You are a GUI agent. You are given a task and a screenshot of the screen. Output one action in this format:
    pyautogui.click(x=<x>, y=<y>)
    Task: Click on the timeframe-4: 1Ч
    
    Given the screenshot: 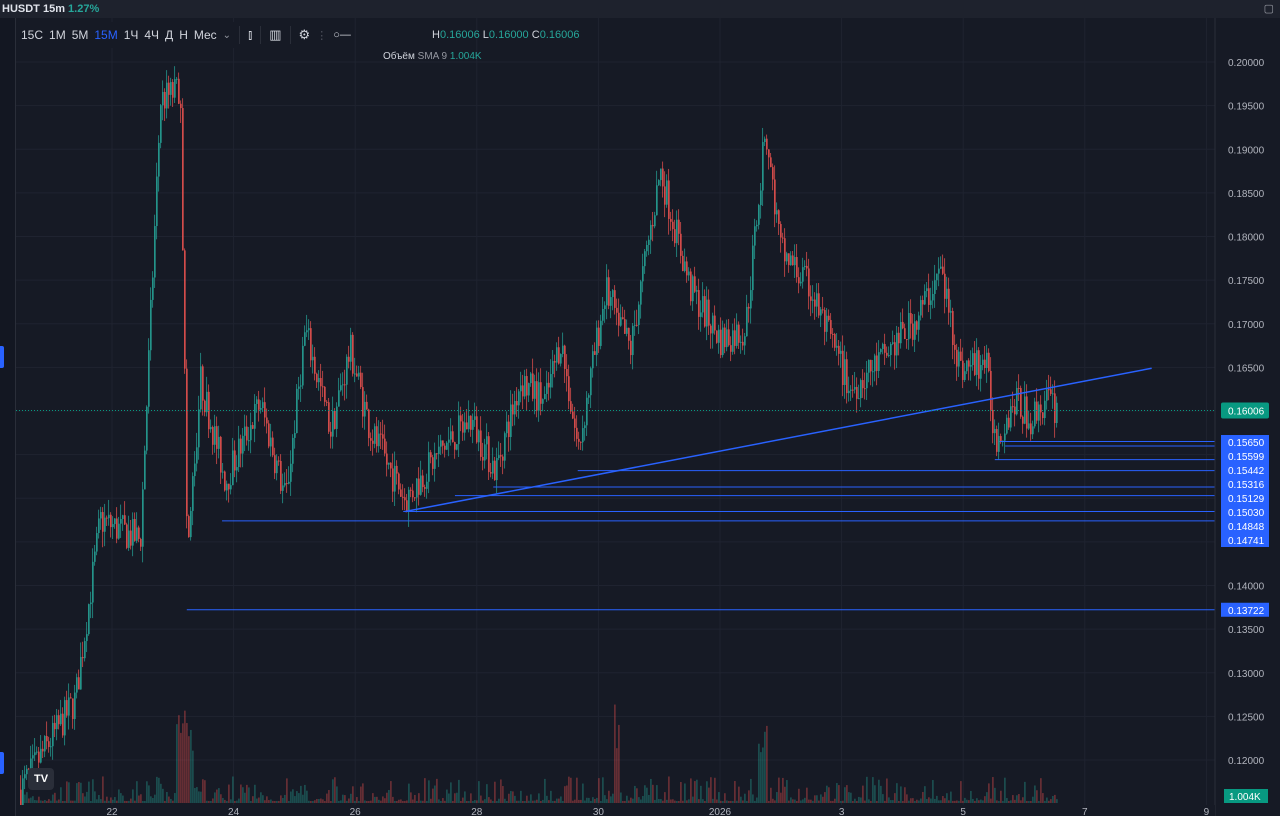 What is the action you would take?
    pyautogui.click(x=131, y=35)
    